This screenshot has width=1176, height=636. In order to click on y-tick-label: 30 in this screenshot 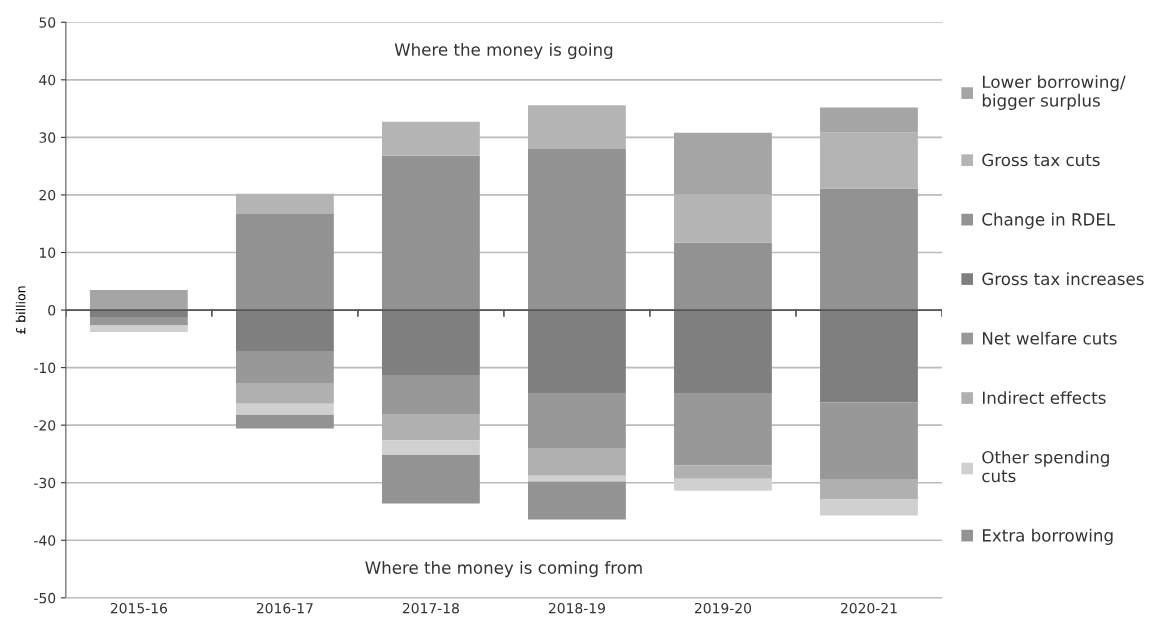, I will do `click(47, 137)`.